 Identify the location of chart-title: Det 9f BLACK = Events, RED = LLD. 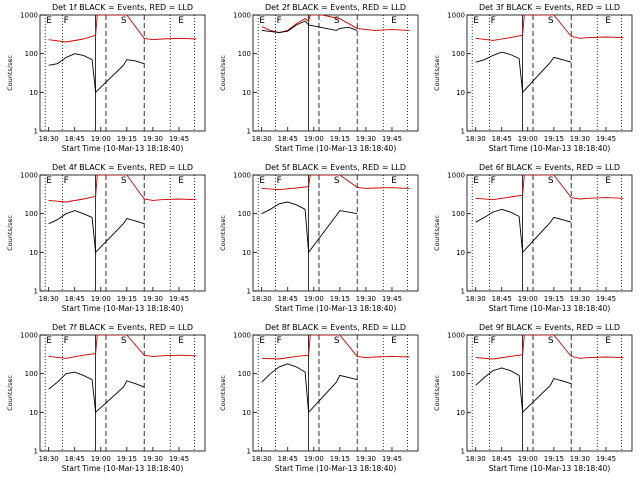
(549, 327).